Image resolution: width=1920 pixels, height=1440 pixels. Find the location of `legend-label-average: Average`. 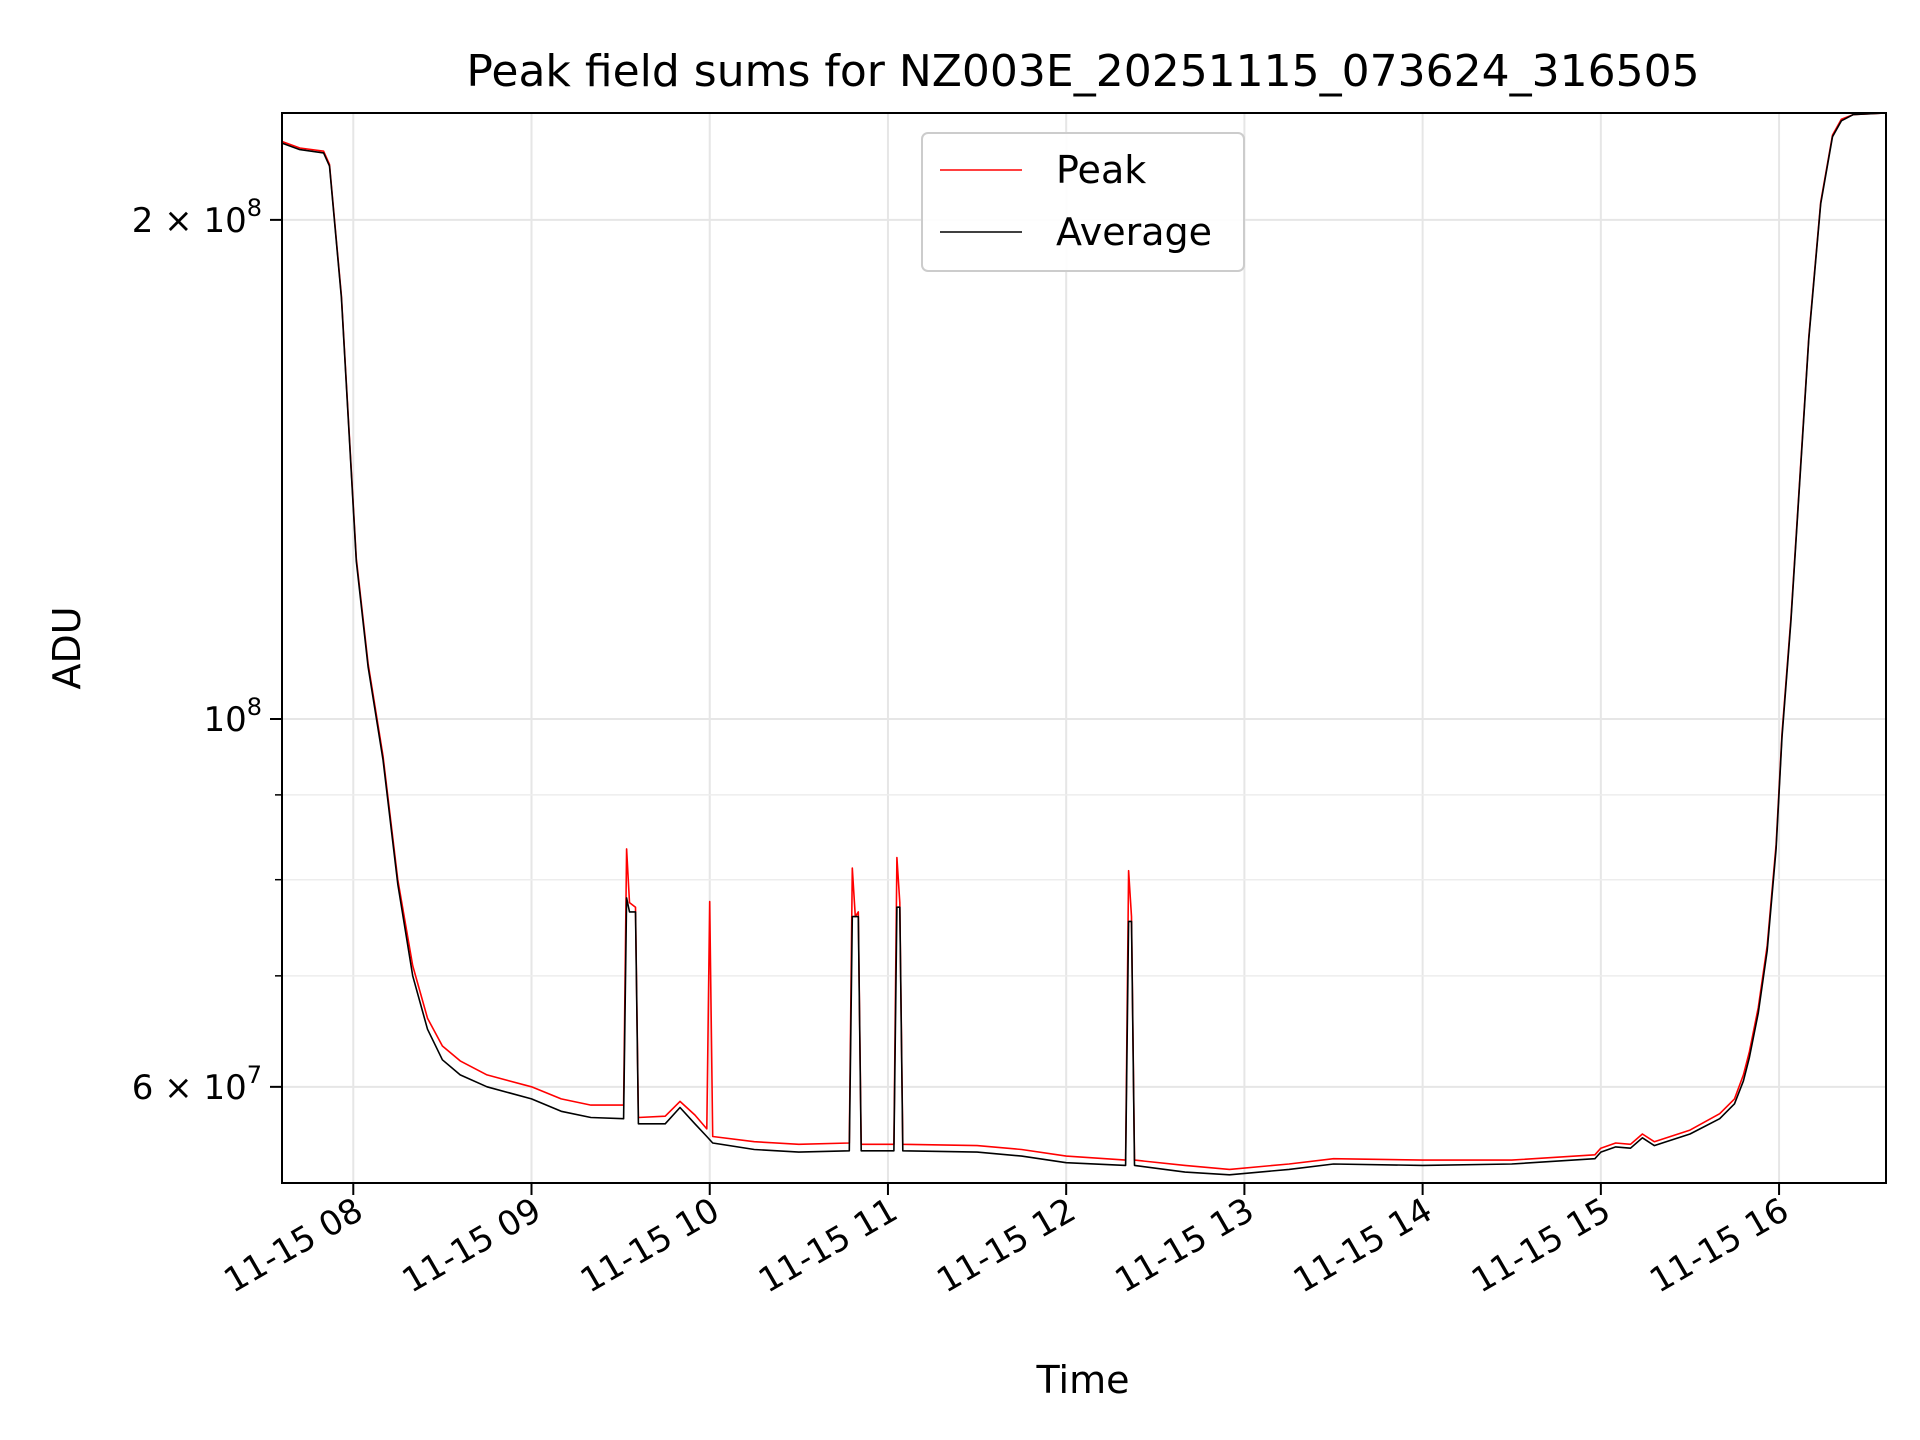

legend-label-average: Average is located at coordinates (1134, 232).